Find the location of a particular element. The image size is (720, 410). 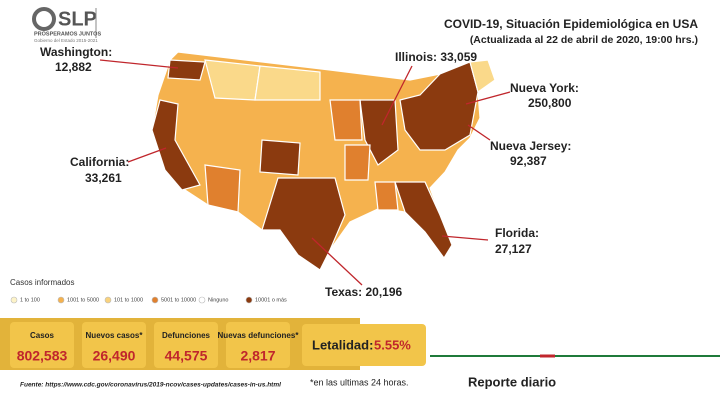

report-label: Reporte diario is located at coordinates (512, 381).